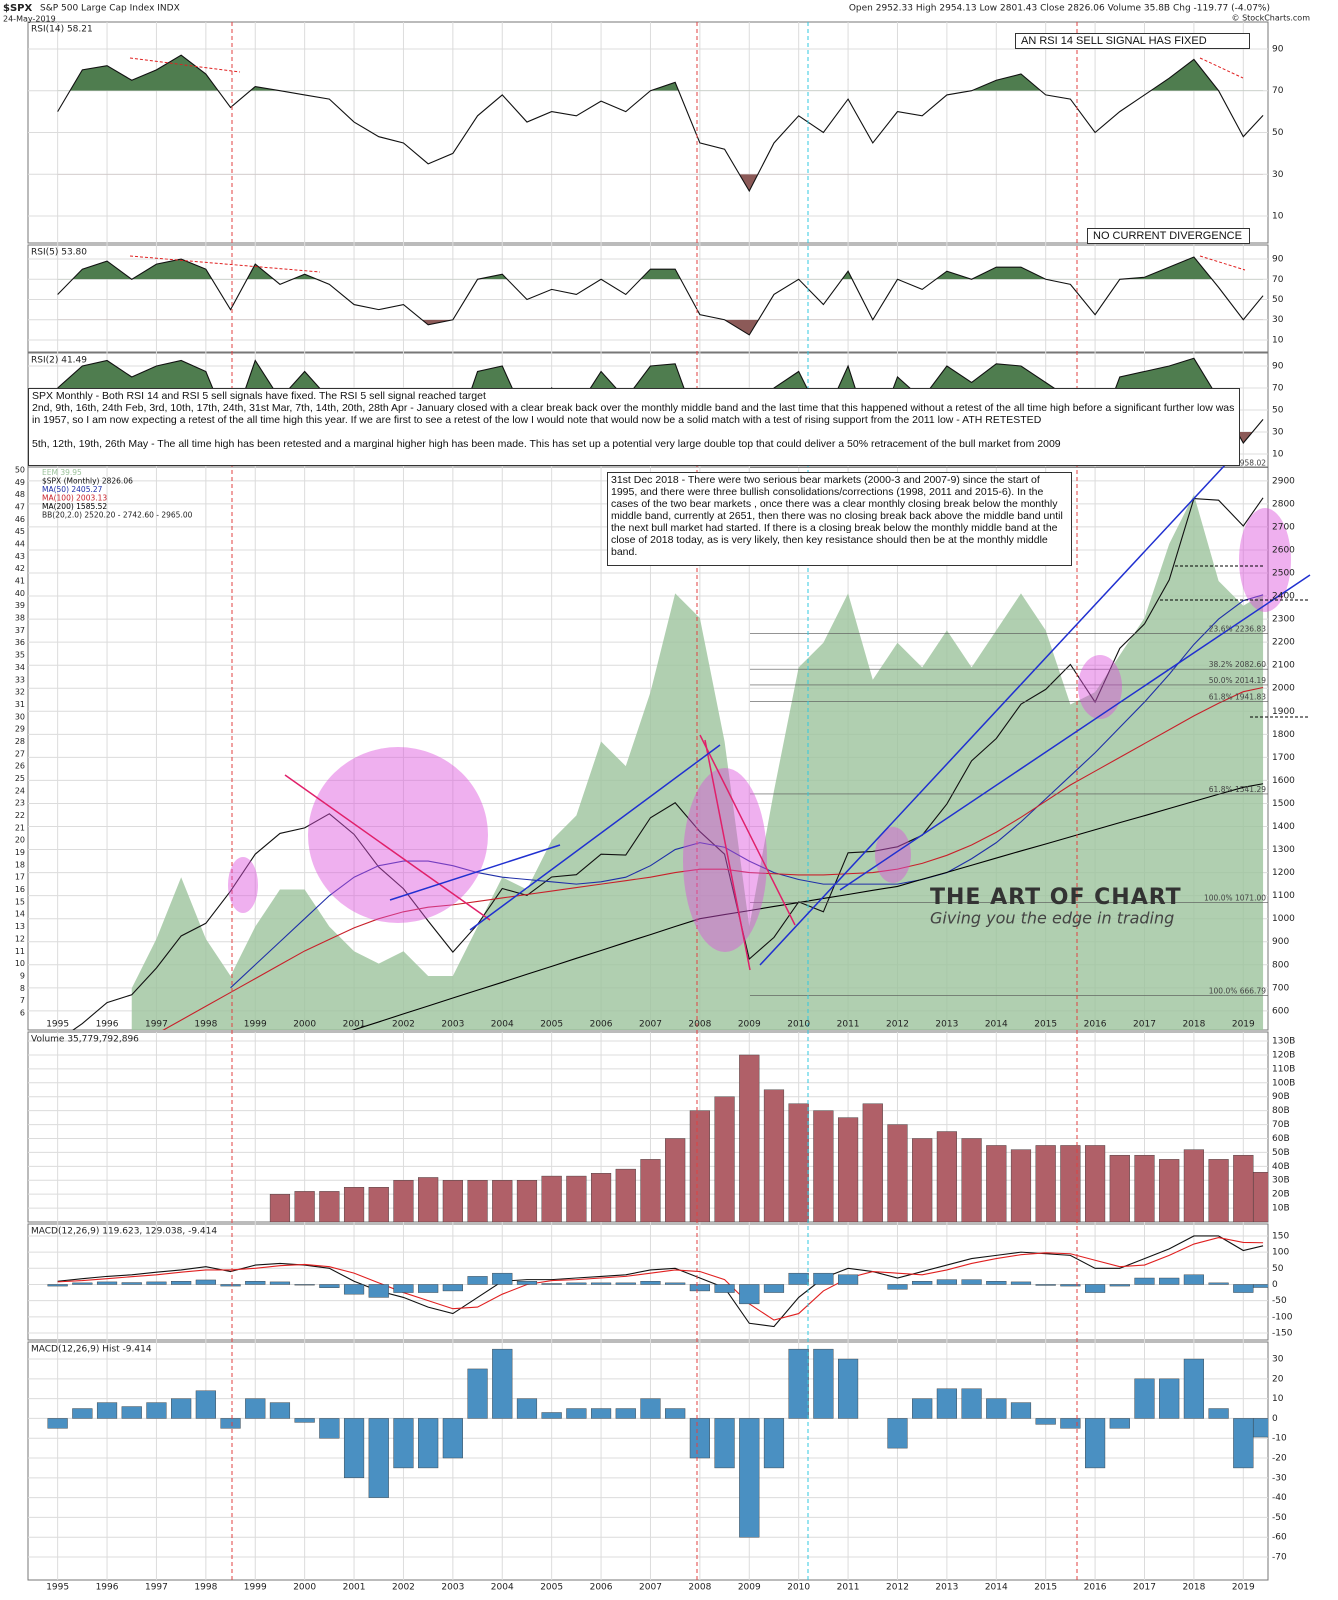 The image size is (1338, 1600). I want to click on x-tick-label: 2012, so click(897, 1025).